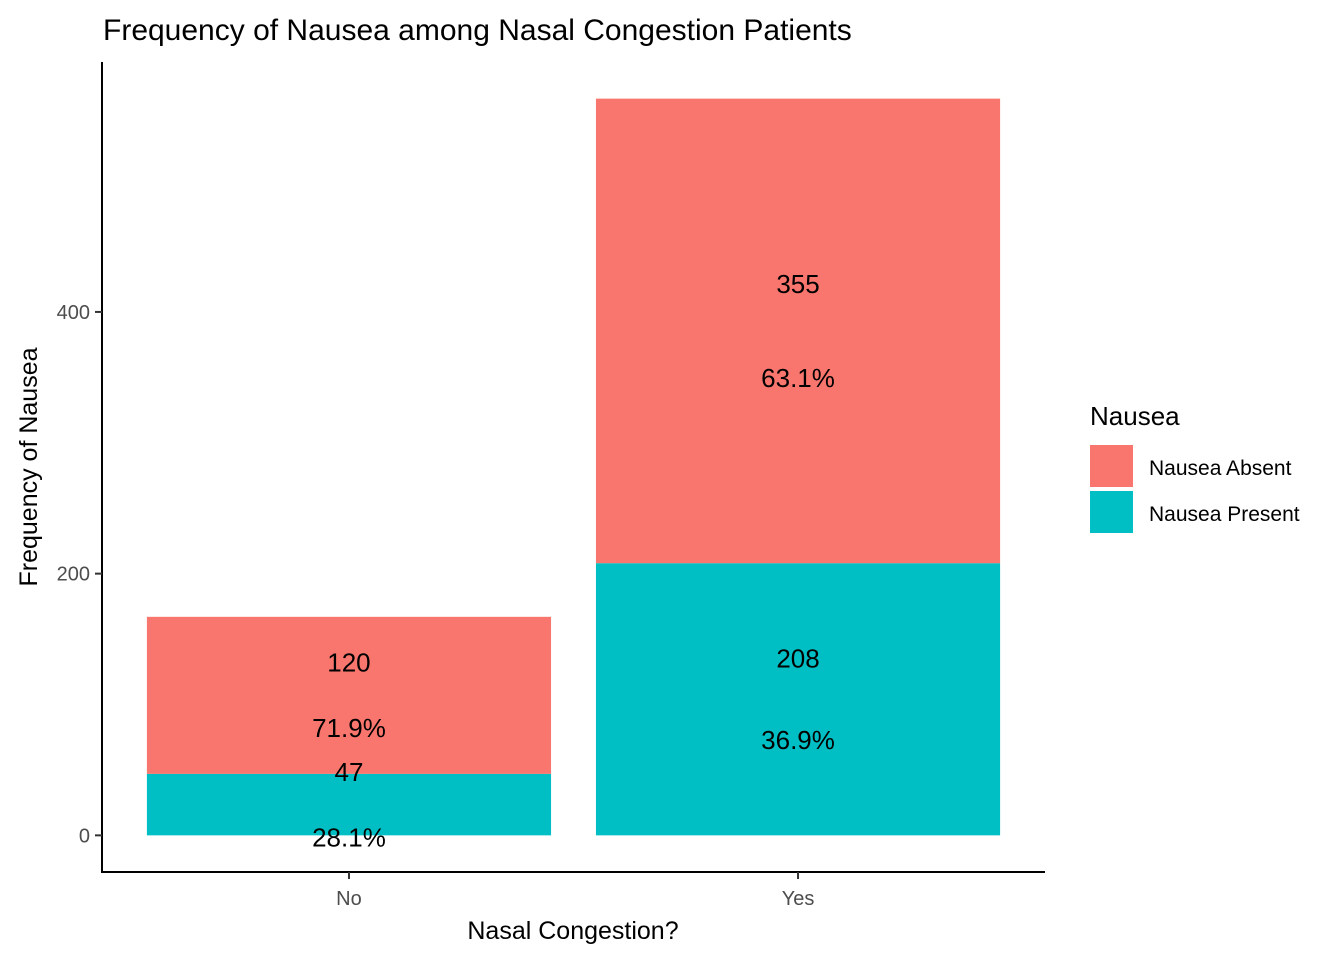 The width and height of the screenshot is (1344, 960). What do you see at coordinates (575, 891) in the screenshot?
I see `x-axis-ticks: No Yes` at bounding box center [575, 891].